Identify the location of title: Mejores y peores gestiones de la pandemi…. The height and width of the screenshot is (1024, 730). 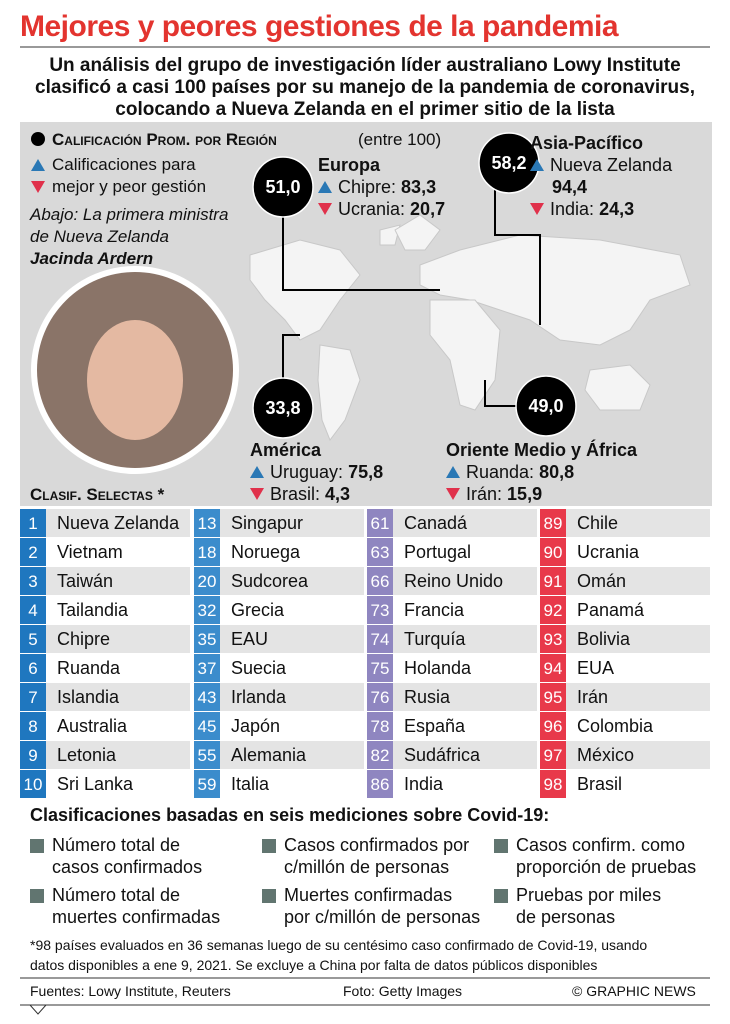
(319, 26).